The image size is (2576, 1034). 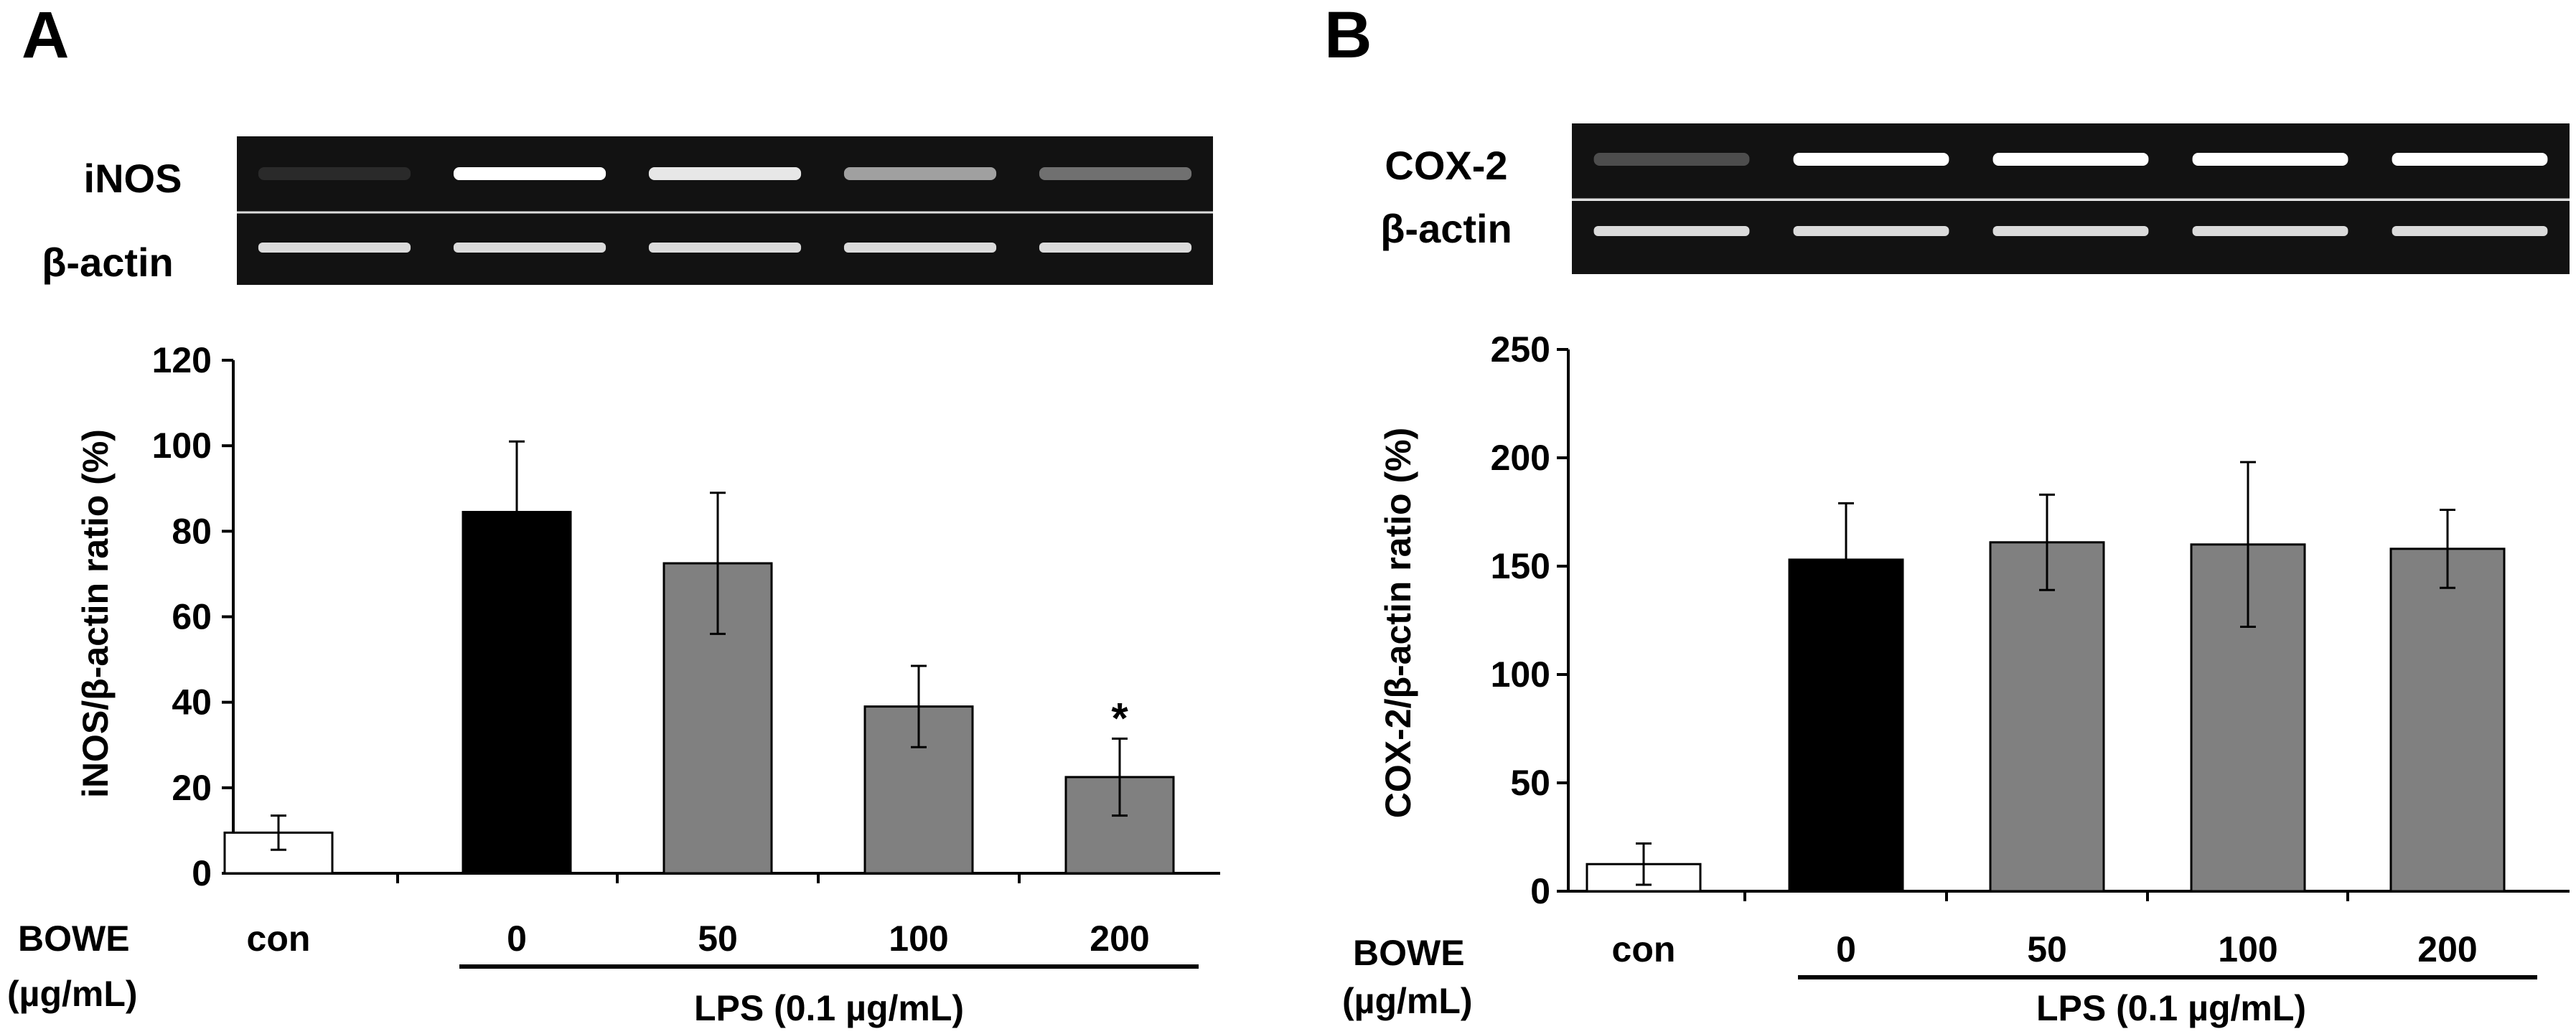 What do you see at coordinates (192, 531) in the screenshot?
I see `y-tick-label: 80` at bounding box center [192, 531].